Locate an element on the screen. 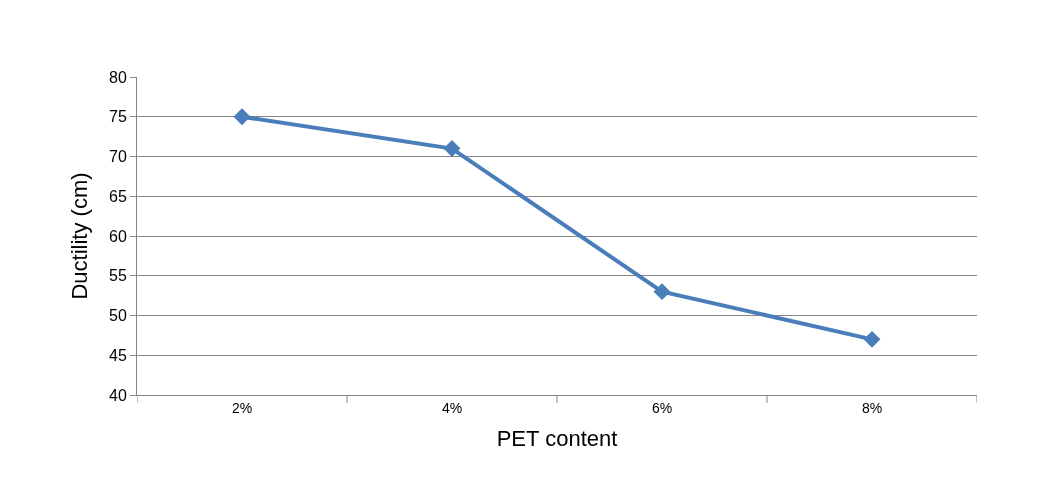  y-tick-label: 50 is located at coordinates (118, 316).